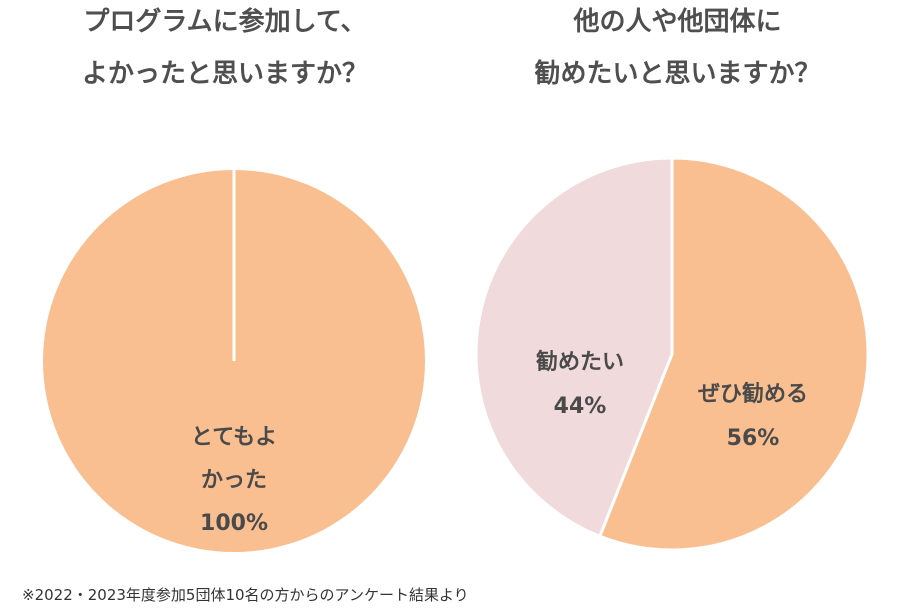 This screenshot has height=610, width=905. I want to click on chart-title-left-line-2: よかったと思いますか？, so click(224, 74).